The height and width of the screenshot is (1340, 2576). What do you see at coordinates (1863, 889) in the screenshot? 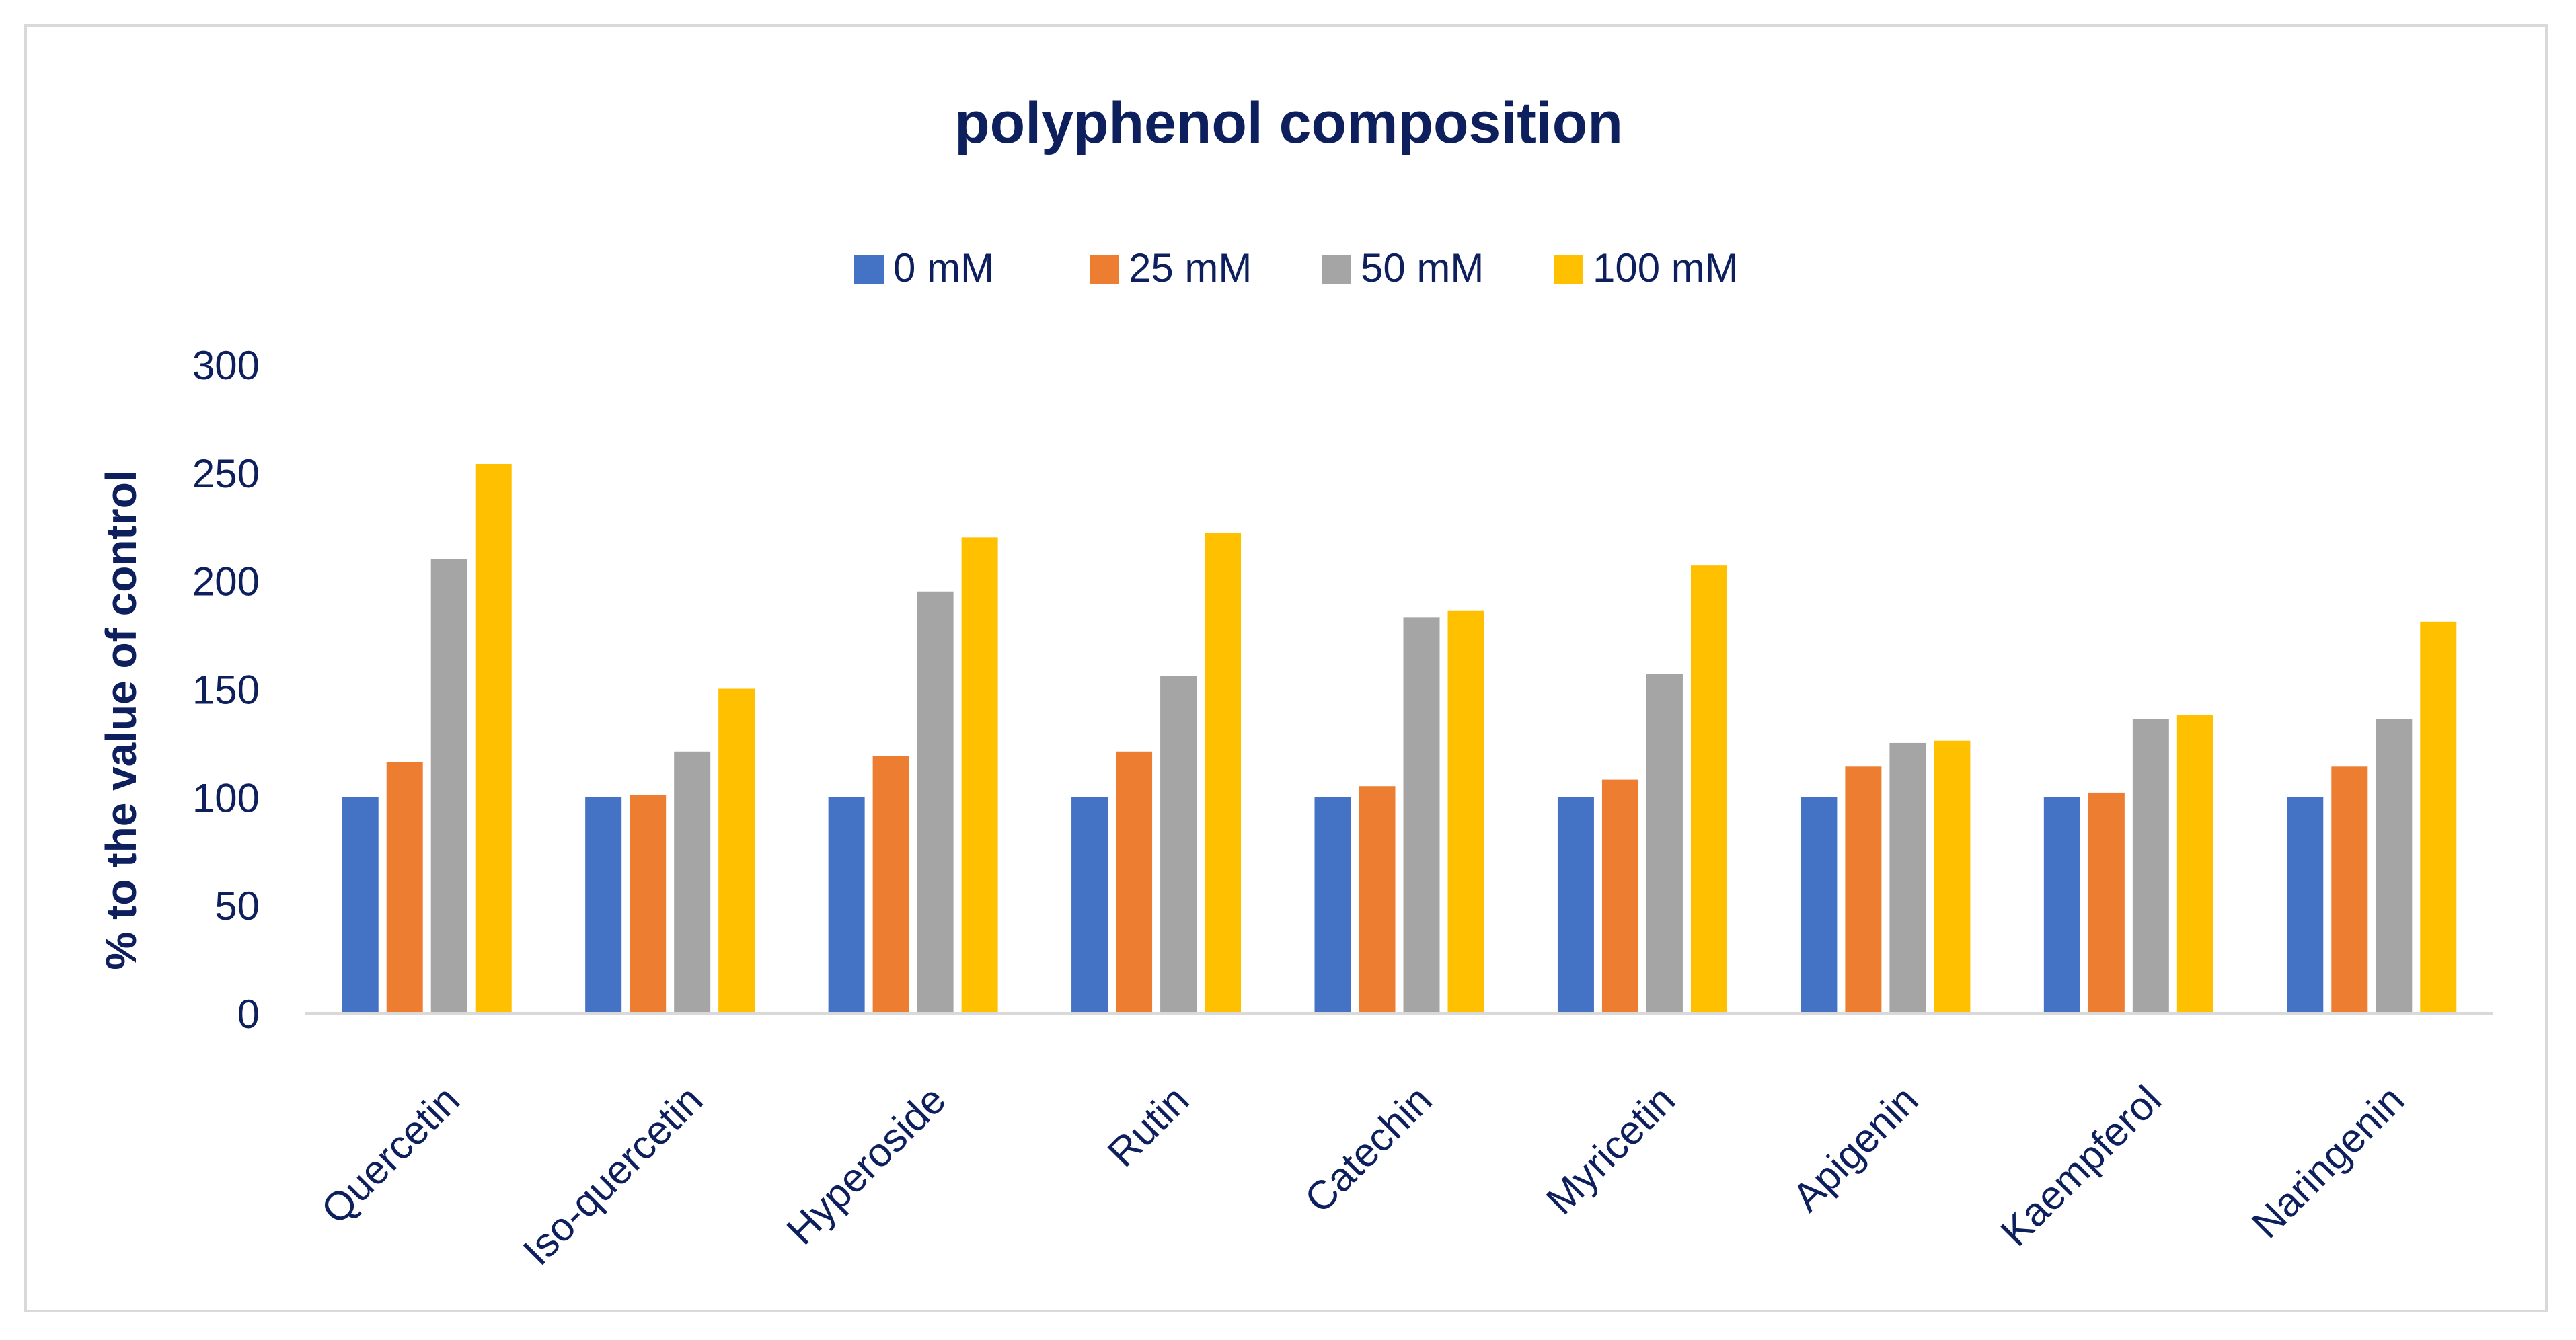
I see `bar-apigenin-25-mm` at bounding box center [1863, 889].